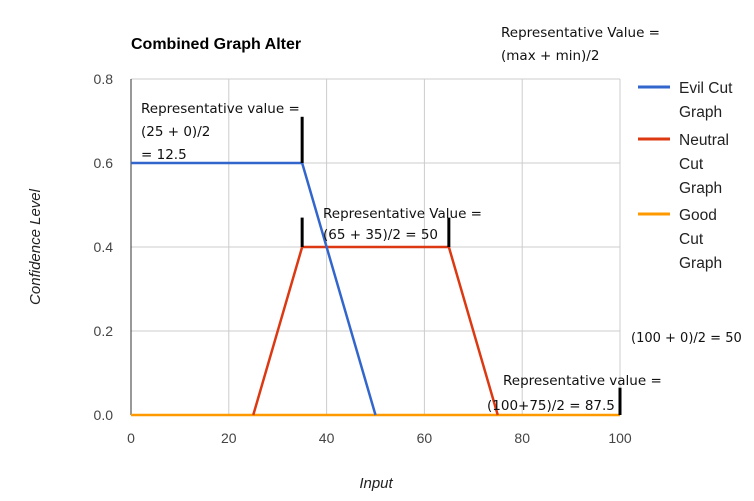  I want to click on annotation-text: = 12.5, so click(164, 155).